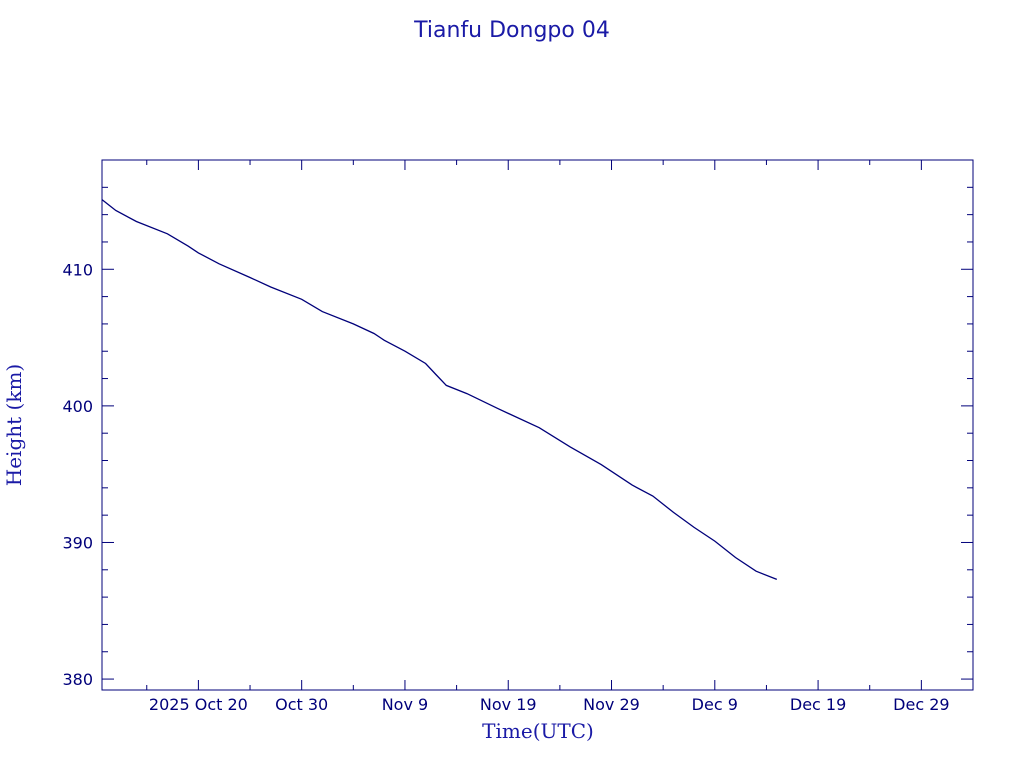 Image resolution: width=1024 pixels, height=768 pixels. Describe the element at coordinates (715, 704) in the screenshot. I see `x-tick-label: Dec 9` at that location.